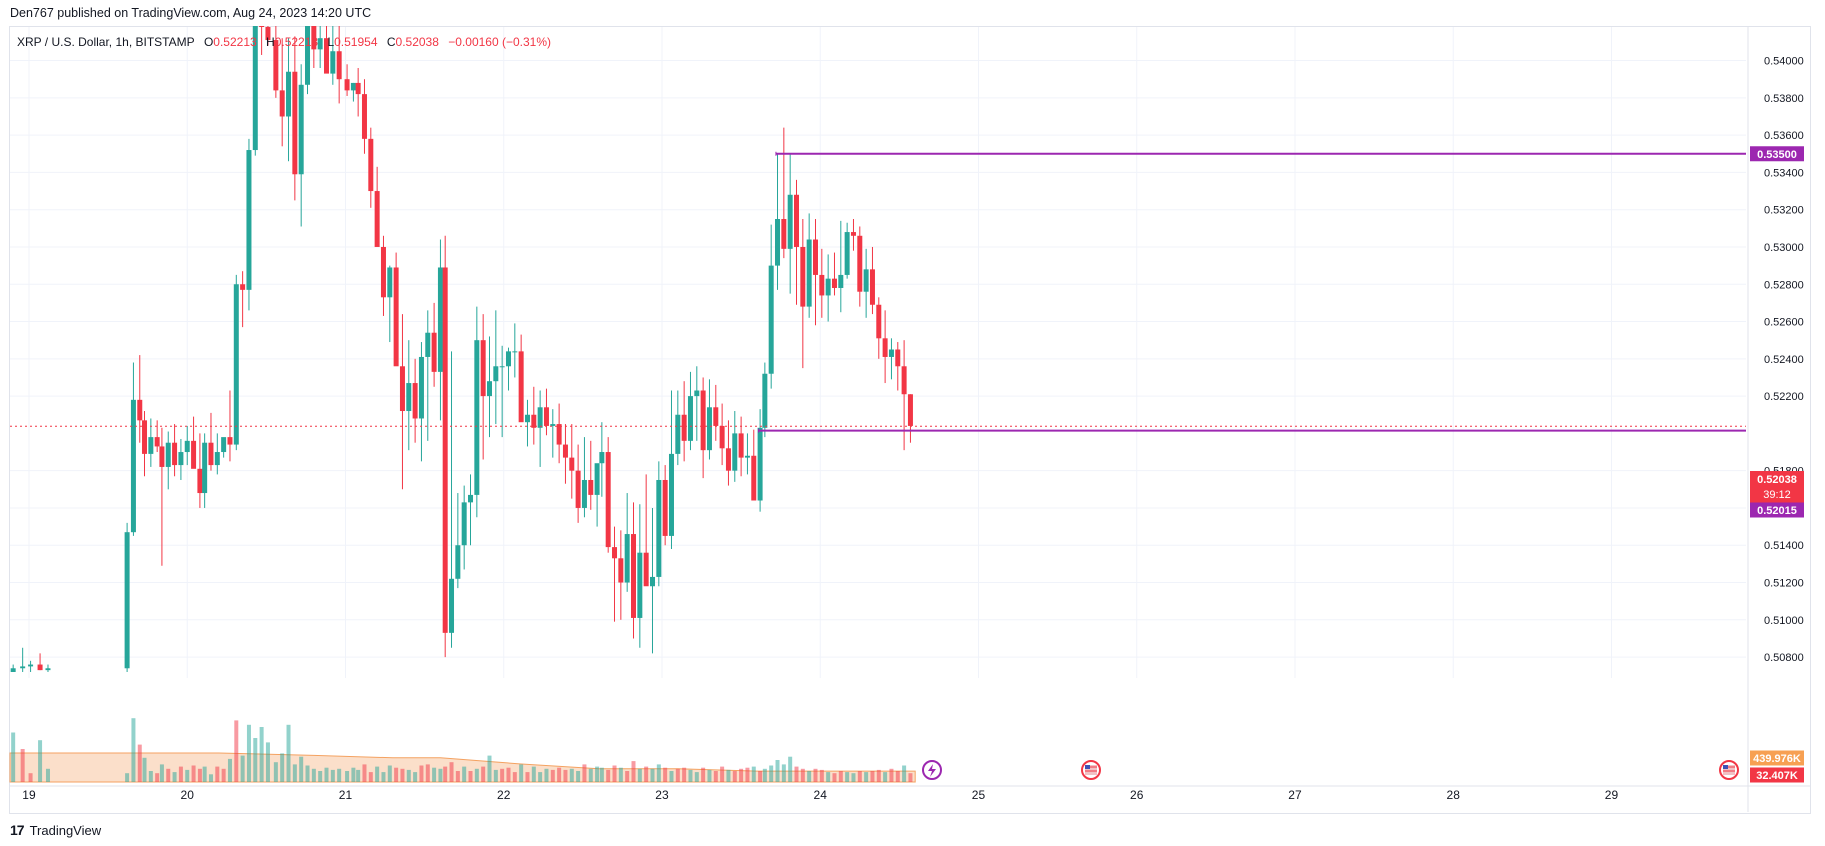 The width and height of the screenshot is (1825, 846). I want to click on legend-change: −0.00160 (−0.31%), so click(500, 42).